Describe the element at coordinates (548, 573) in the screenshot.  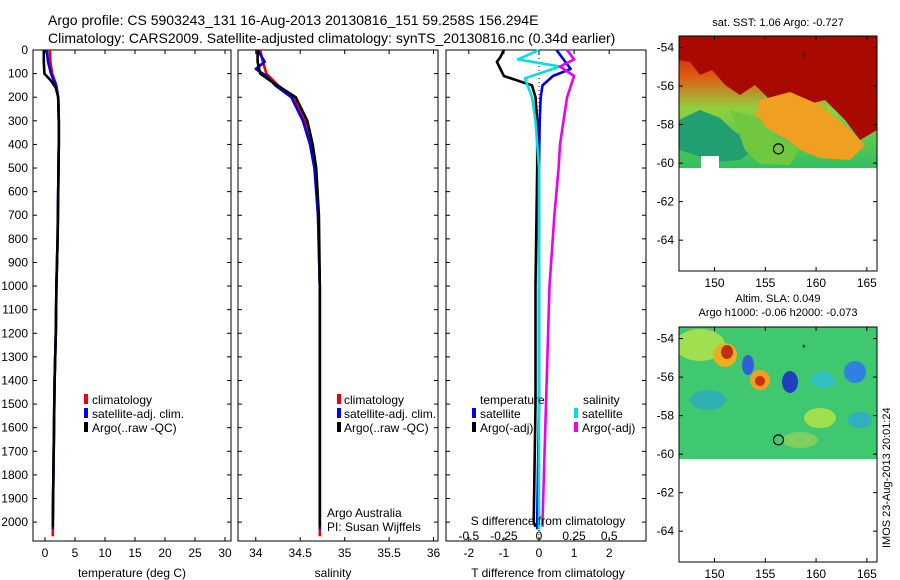
I see `t-difference-xlabel: T difference from climatology` at that location.